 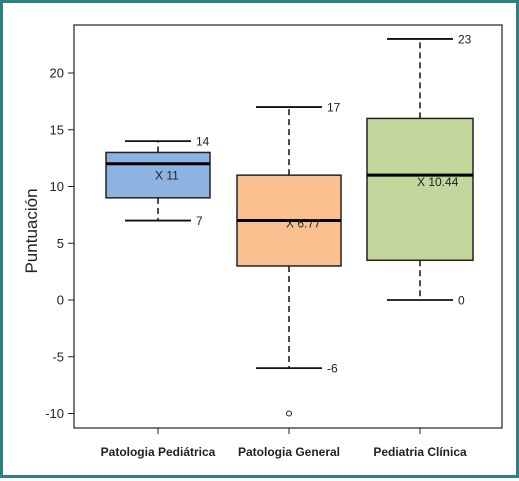 What do you see at coordinates (199, 221) in the screenshot?
I see `min-label: 7` at bounding box center [199, 221].